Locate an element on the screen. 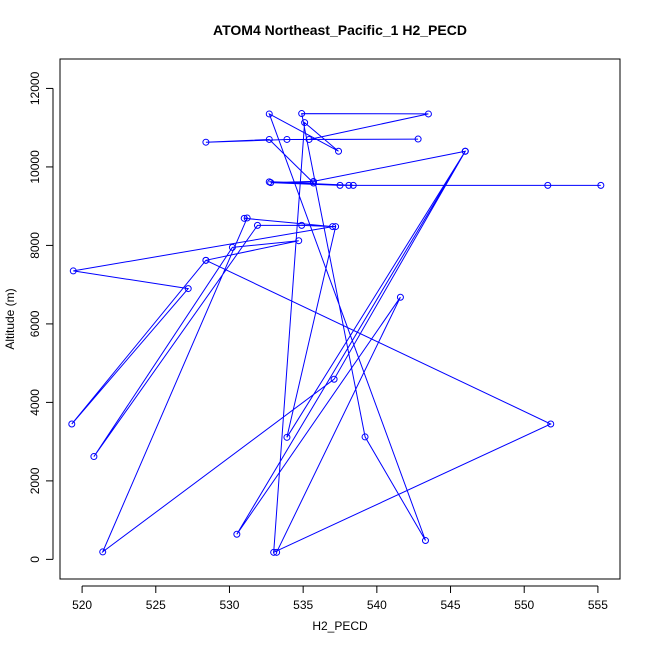 The width and height of the screenshot is (650, 650). y-tick-label: 6000 is located at coordinates (35, 323).